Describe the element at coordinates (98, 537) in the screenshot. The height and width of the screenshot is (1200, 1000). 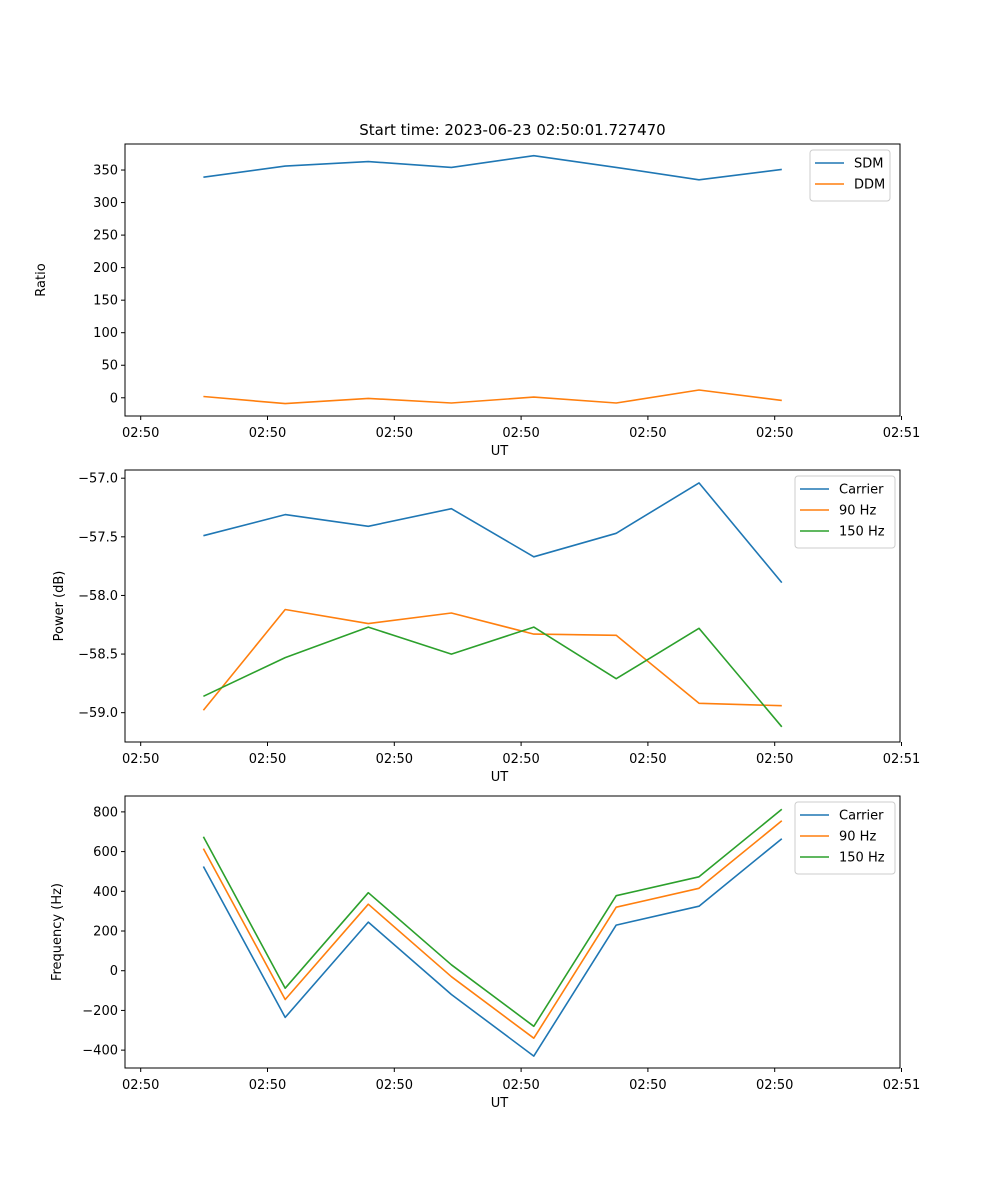
I see `y-tick-label: −57.5` at that location.